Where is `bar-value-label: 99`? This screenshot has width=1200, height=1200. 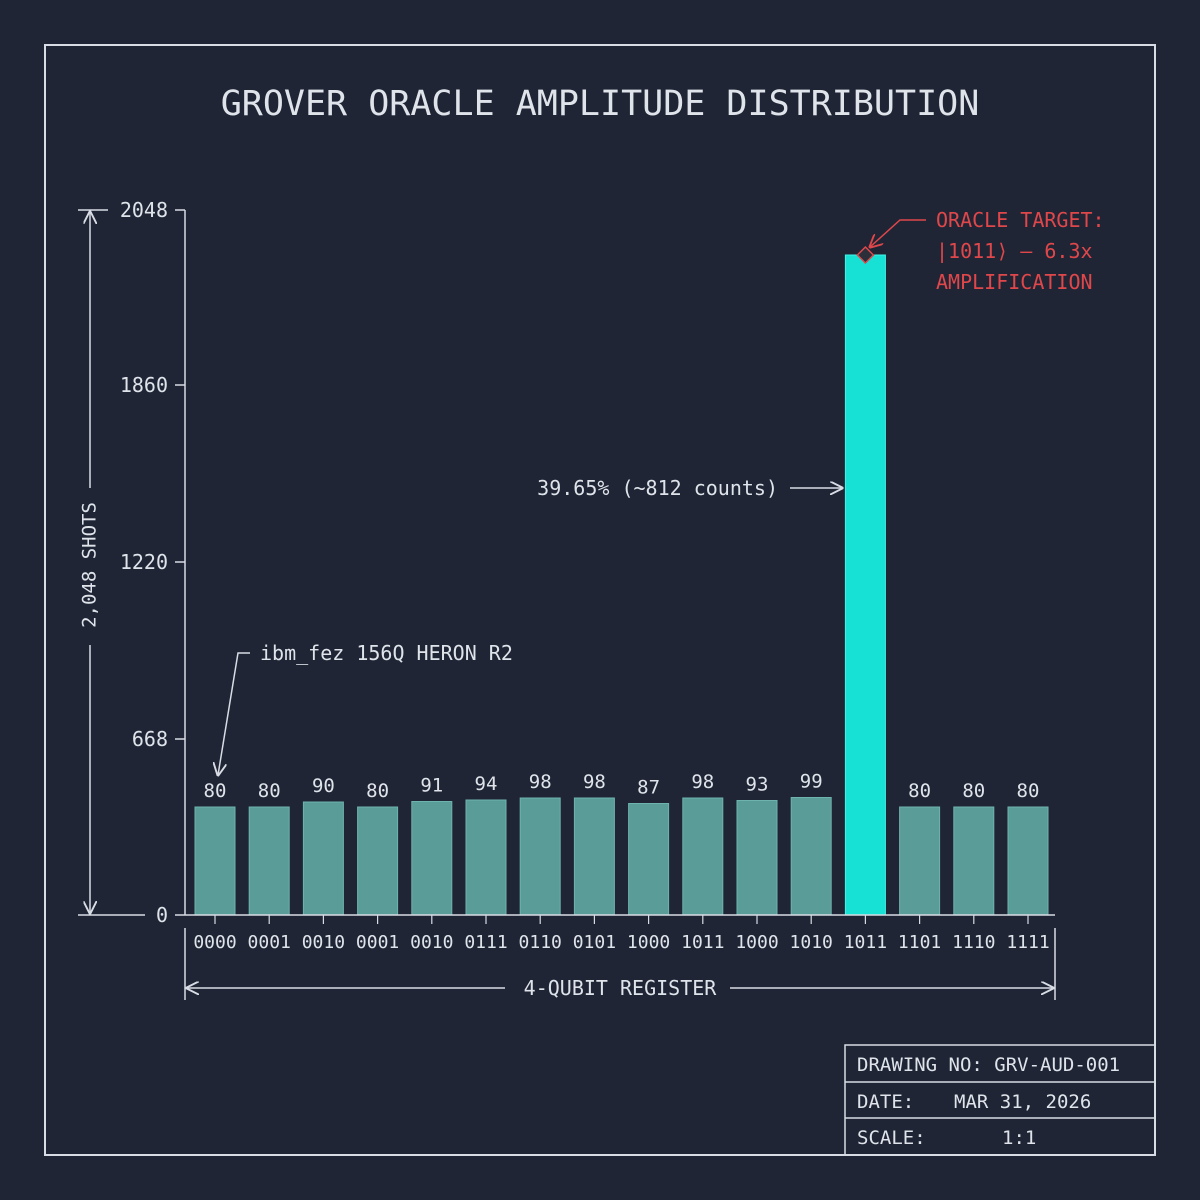 bar-value-label: 99 is located at coordinates (811, 782).